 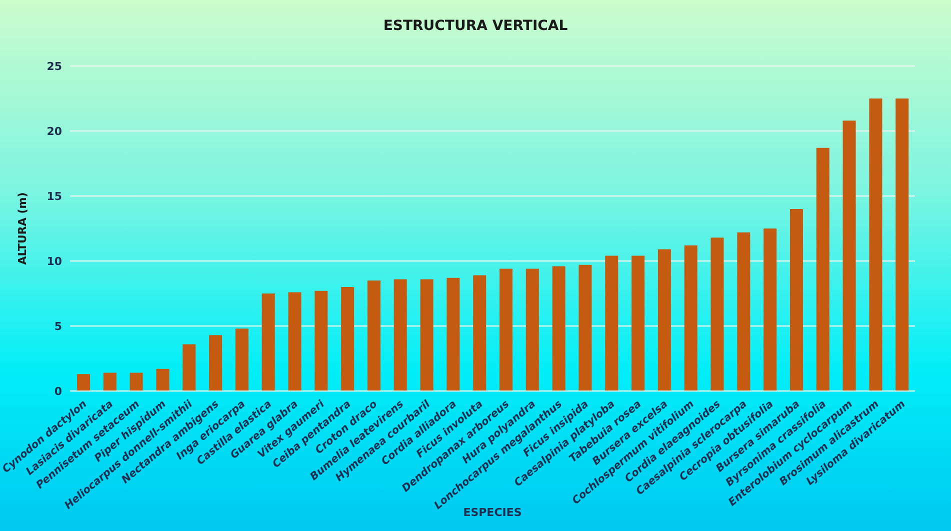 What do you see at coordinates (58, 326) in the screenshot?
I see `y-tick-label: 5` at bounding box center [58, 326].